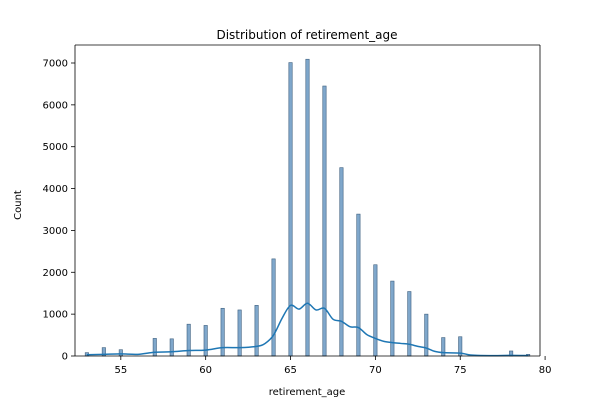  Describe the element at coordinates (307, 392) in the screenshot. I see `x-axis-label: retirement_age` at that location.